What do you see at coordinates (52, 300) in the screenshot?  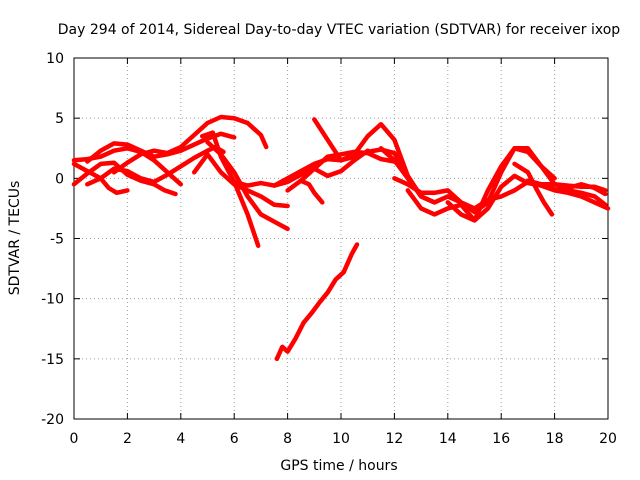 I see `y-tick-label: -10` at bounding box center [52, 300].